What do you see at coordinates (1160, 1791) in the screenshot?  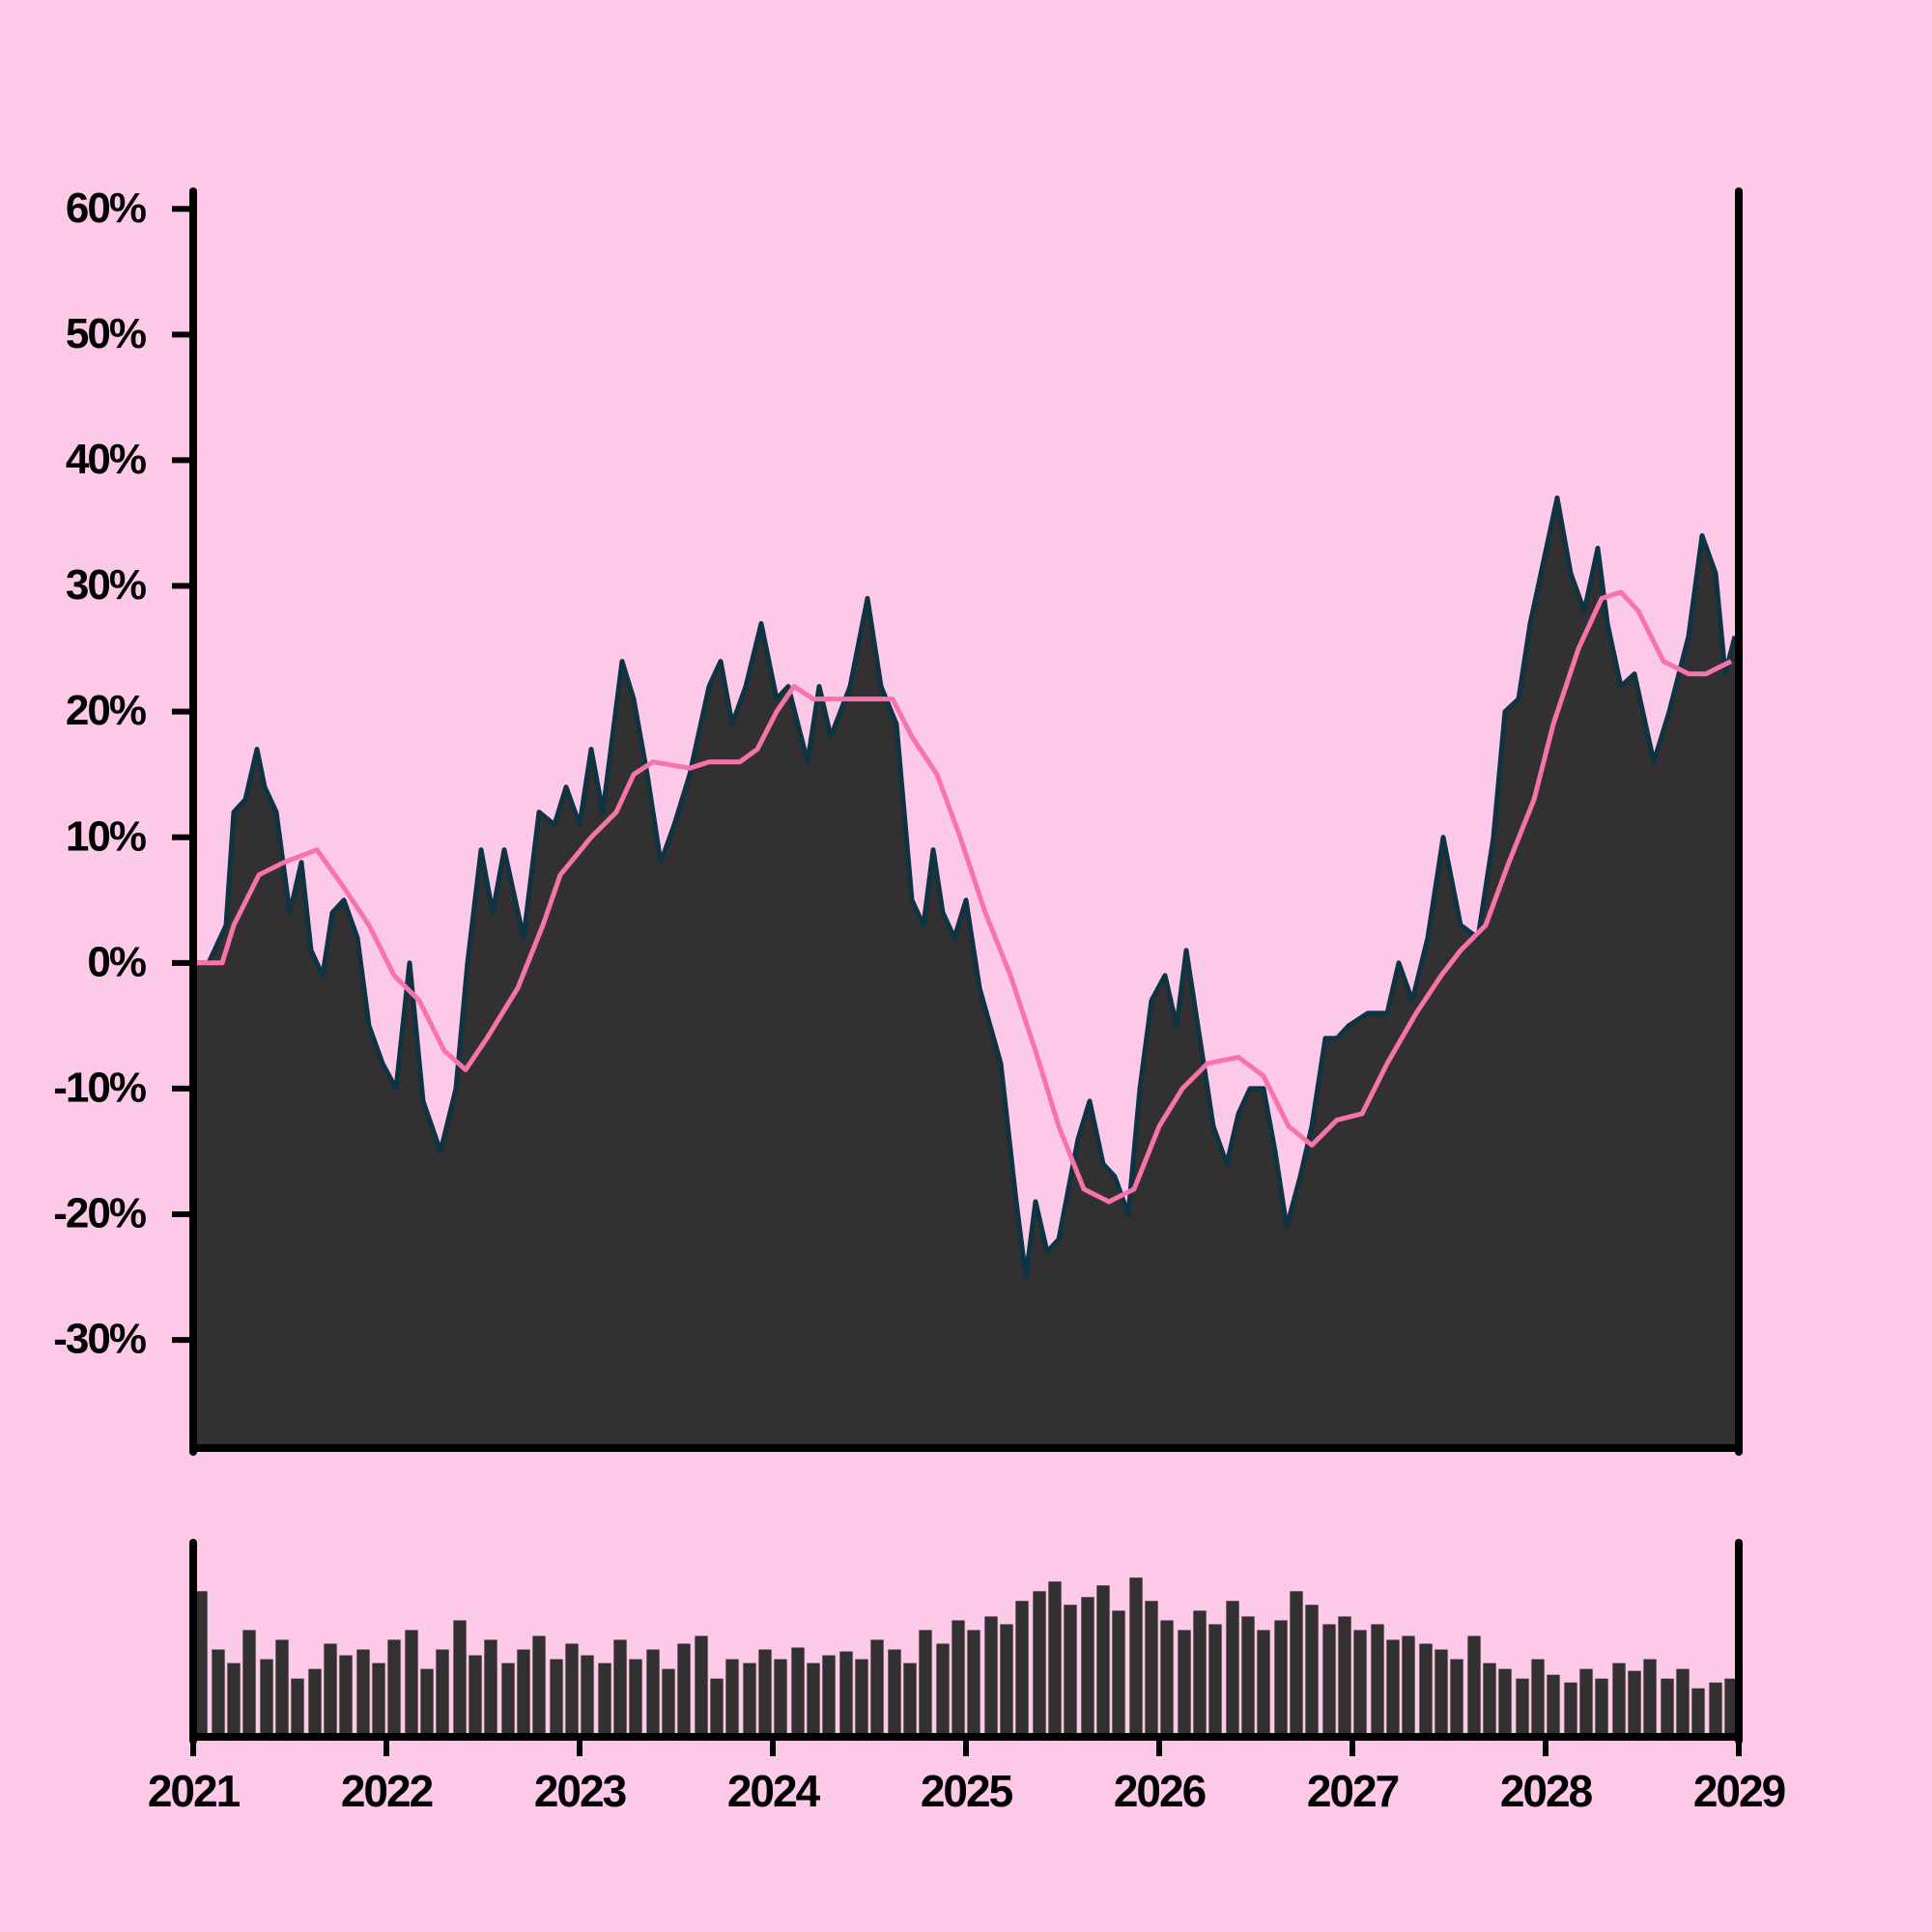 I see `x-tick-label: 2026` at bounding box center [1160, 1791].